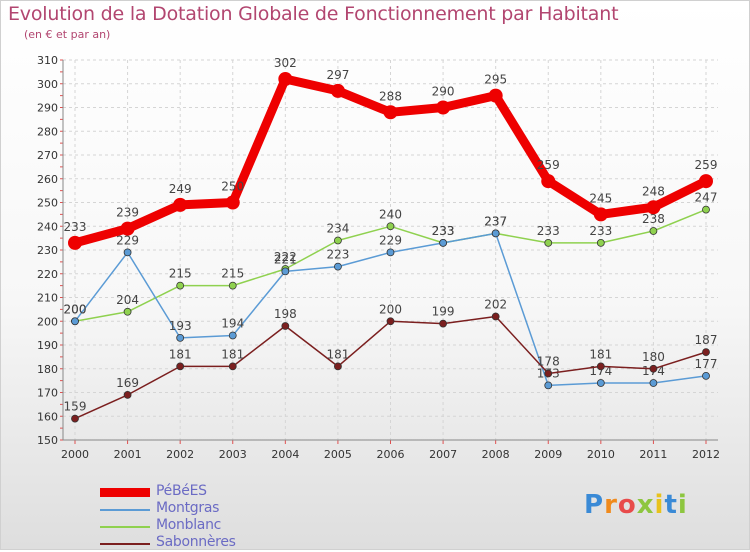  I want to click on data-label-montgras: 200, so click(75, 309).